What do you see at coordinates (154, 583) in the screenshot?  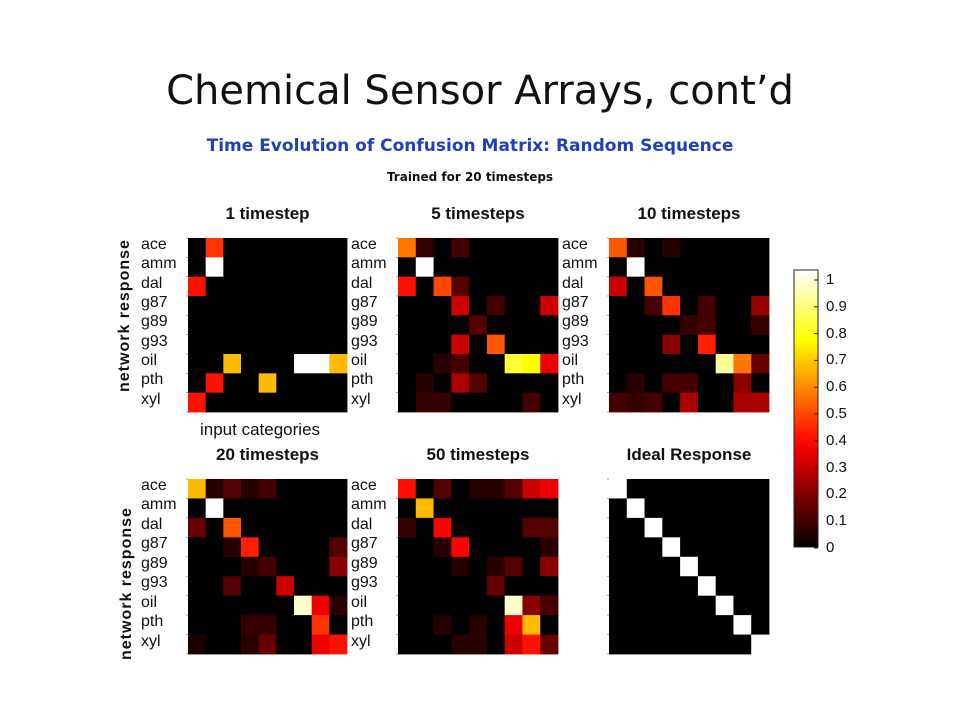 I see `row-label: g93` at bounding box center [154, 583].